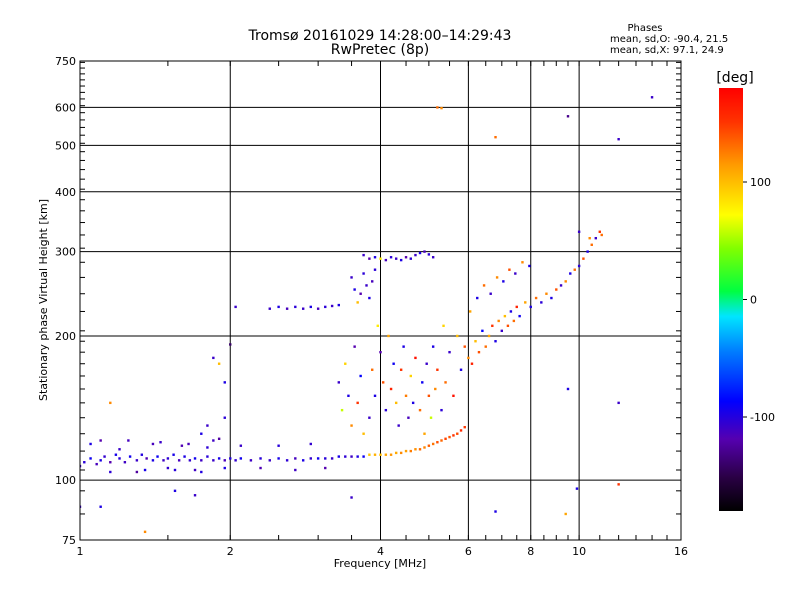 This screenshot has width=800, height=600. I want to click on y-axis-label: Stationary phase Virtual Height [km], so click(43, 300).